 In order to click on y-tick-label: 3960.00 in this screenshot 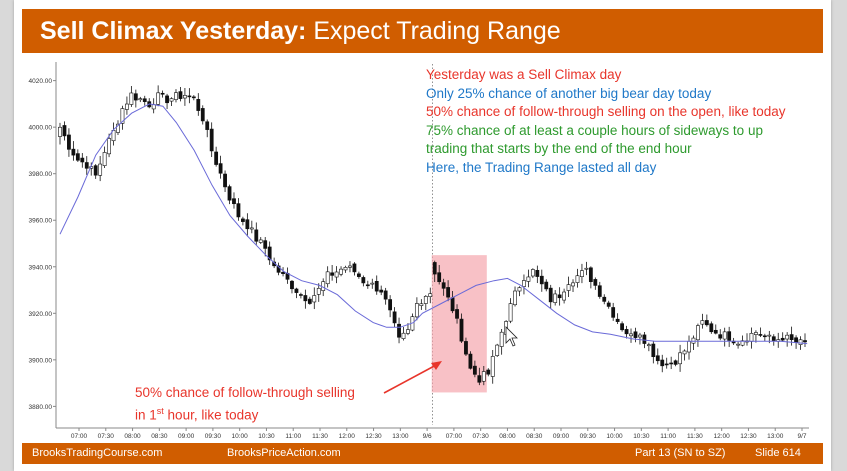, I will do `click(41, 221)`.